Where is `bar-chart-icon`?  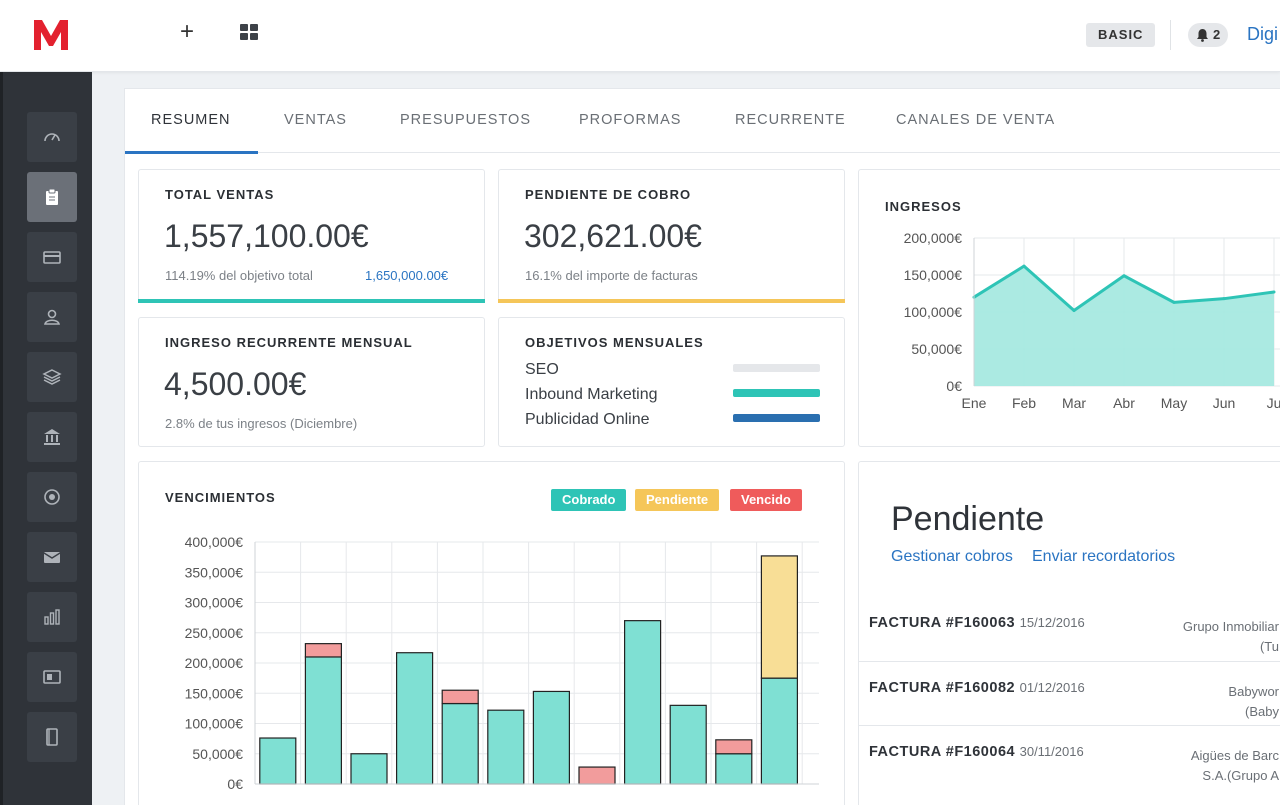
bar-chart-icon is located at coordinates (52, 617).